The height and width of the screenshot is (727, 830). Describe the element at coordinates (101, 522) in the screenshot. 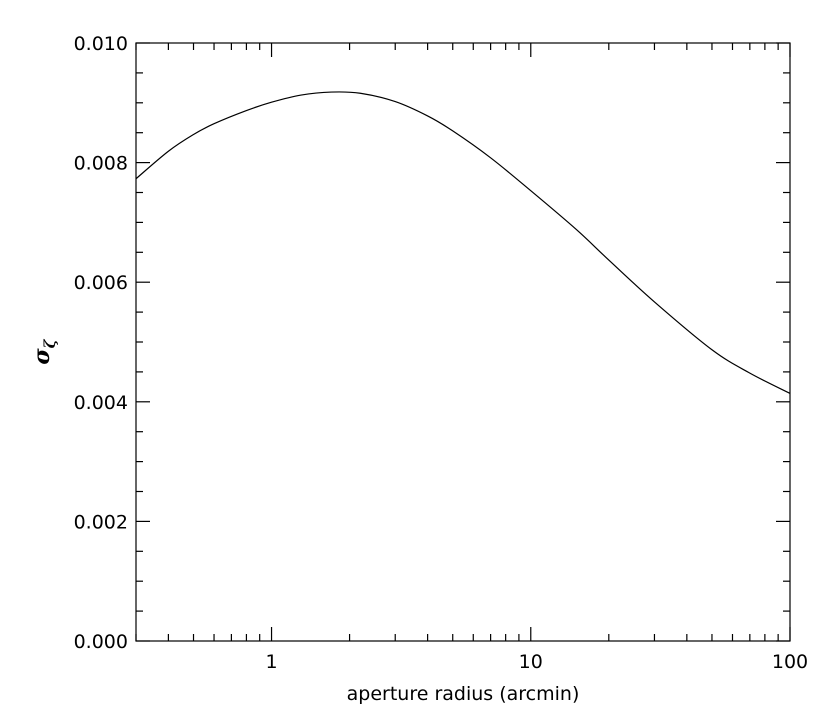

I see `y-tick-label: 0.002` at that location.